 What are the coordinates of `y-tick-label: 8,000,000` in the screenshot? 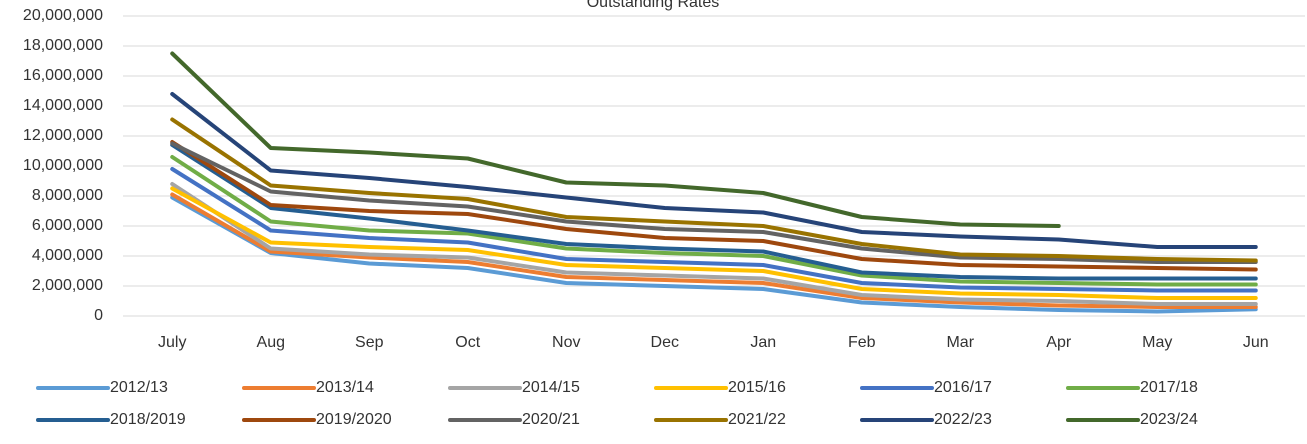 It's located at (67, 195).